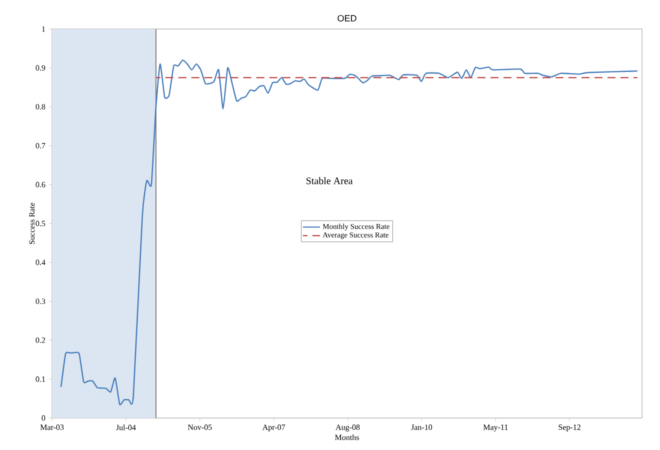  What do you see at coordinates (421, 427) in the screenshot?
I see `x-tick-label: Jan-10` at bounding box center [421, 427].